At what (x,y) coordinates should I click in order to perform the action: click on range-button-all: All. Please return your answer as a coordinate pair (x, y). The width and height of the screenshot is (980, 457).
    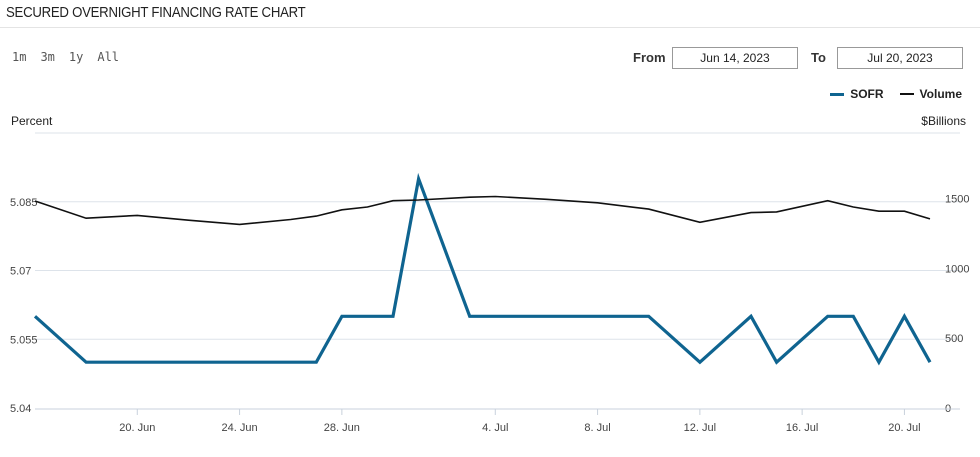
    Looking at the image, I should click on (108, 57).